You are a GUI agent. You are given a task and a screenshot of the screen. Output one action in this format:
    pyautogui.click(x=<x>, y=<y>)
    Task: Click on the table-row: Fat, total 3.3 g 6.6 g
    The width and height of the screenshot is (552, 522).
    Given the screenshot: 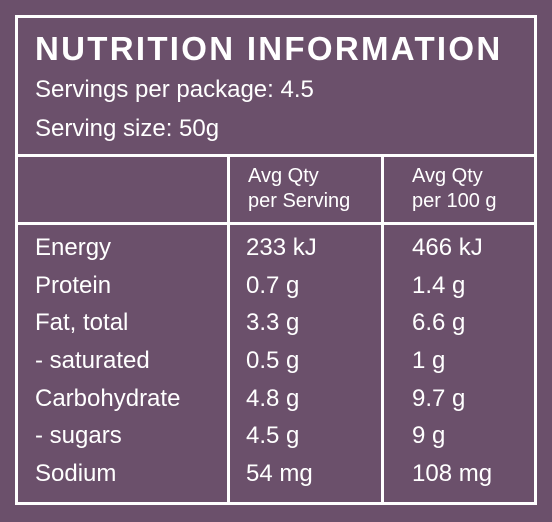 What is the action you would take?
    pyautogui.click(x=276, y=326)
    